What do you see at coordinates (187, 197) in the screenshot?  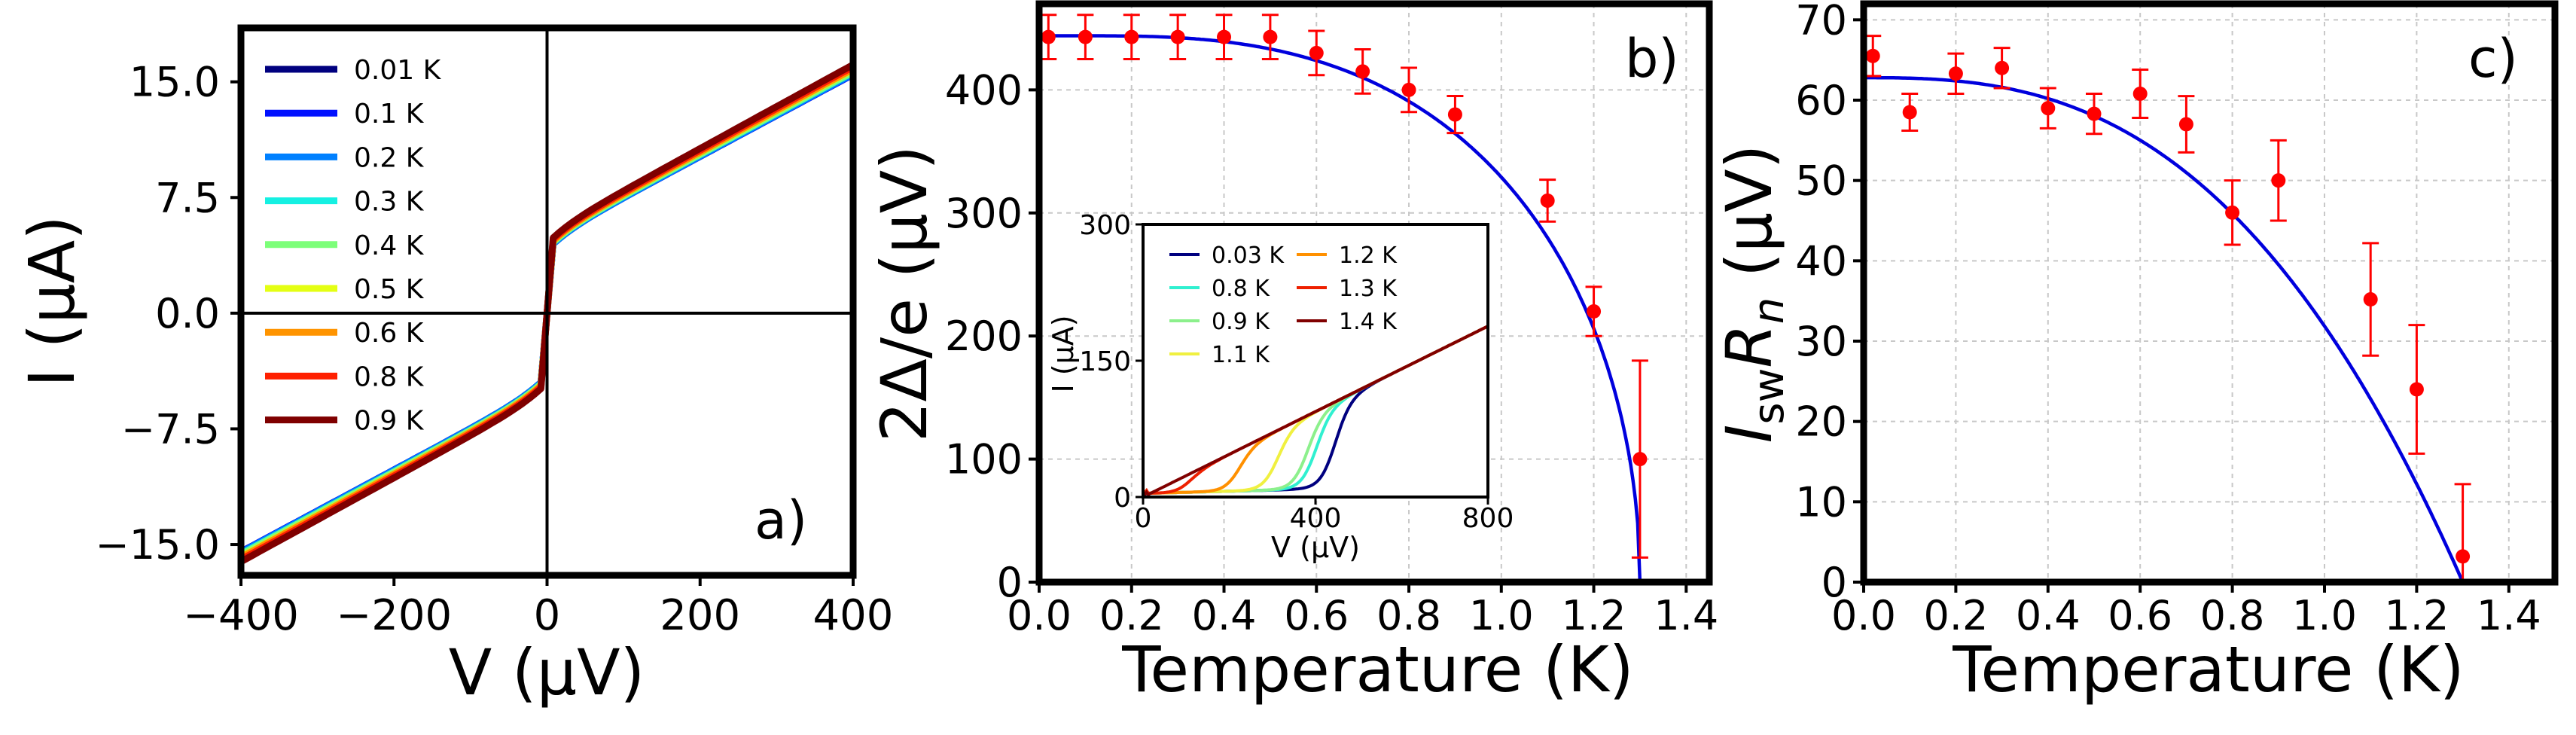 I see `panel-a-y-tick-label: 7.5` at bounding box center [187, 197].